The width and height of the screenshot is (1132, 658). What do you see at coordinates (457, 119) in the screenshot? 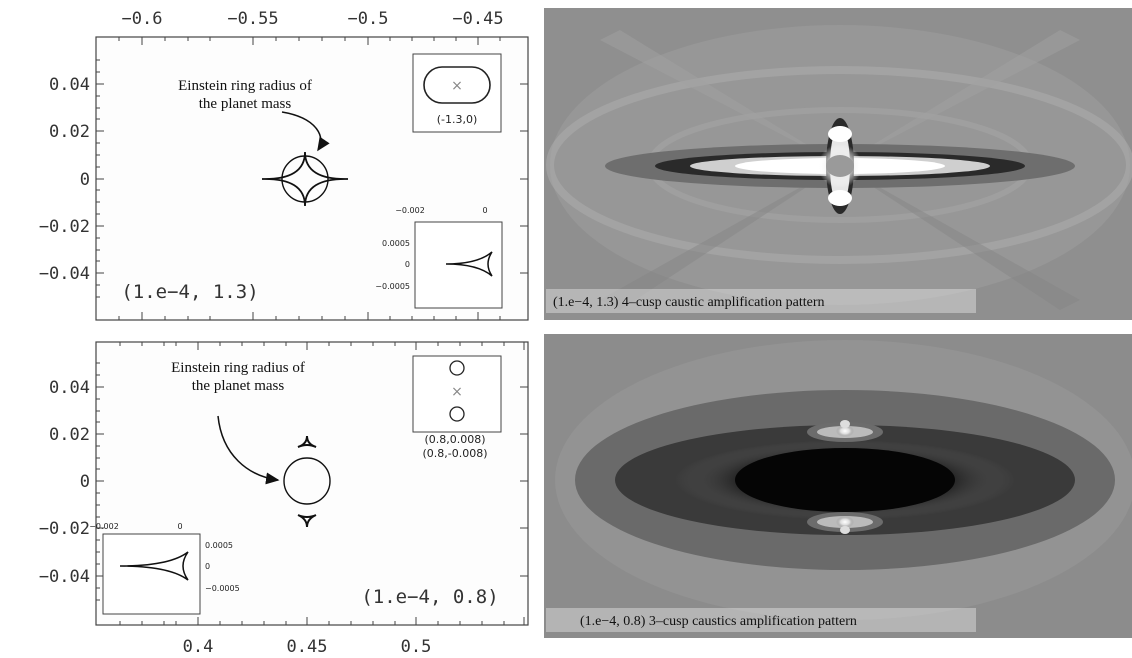
I see `inset-coord-label: (-1.3,0)` at bounding box center [457, 119].